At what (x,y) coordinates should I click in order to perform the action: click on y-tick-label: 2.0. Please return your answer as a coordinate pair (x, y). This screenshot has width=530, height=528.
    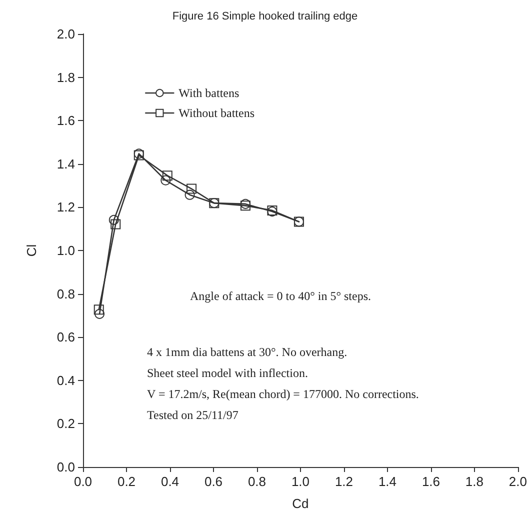
    Looking at the image, I should click on (65, 34).